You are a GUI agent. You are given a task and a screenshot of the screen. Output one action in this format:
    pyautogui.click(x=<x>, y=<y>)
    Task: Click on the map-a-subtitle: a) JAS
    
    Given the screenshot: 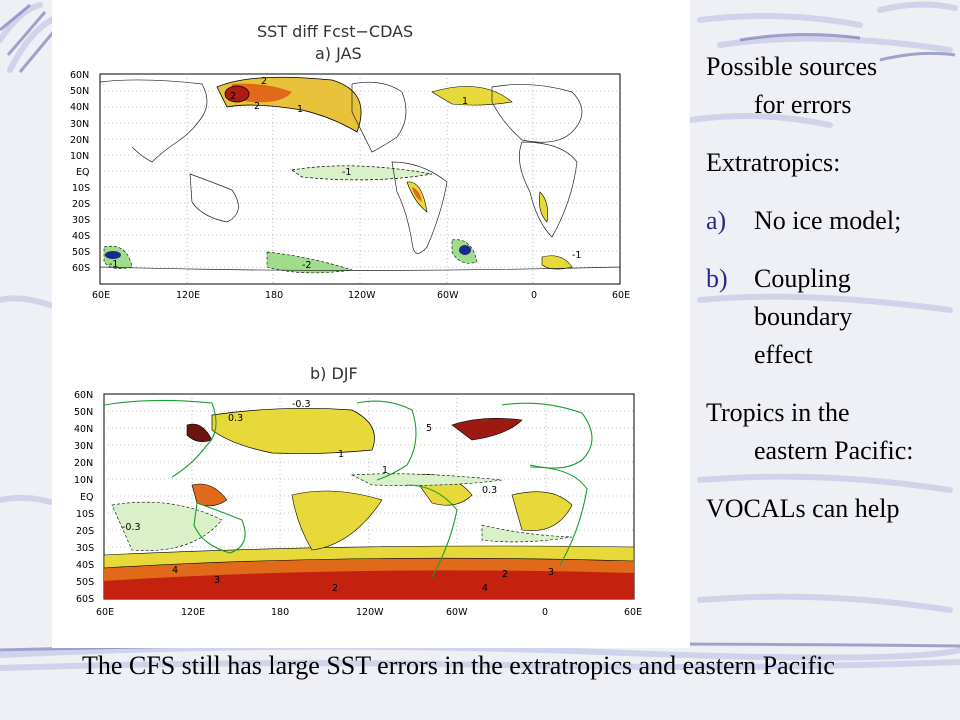 What is the action you would take?
    pyautogui.click(x=338, y=53)
    